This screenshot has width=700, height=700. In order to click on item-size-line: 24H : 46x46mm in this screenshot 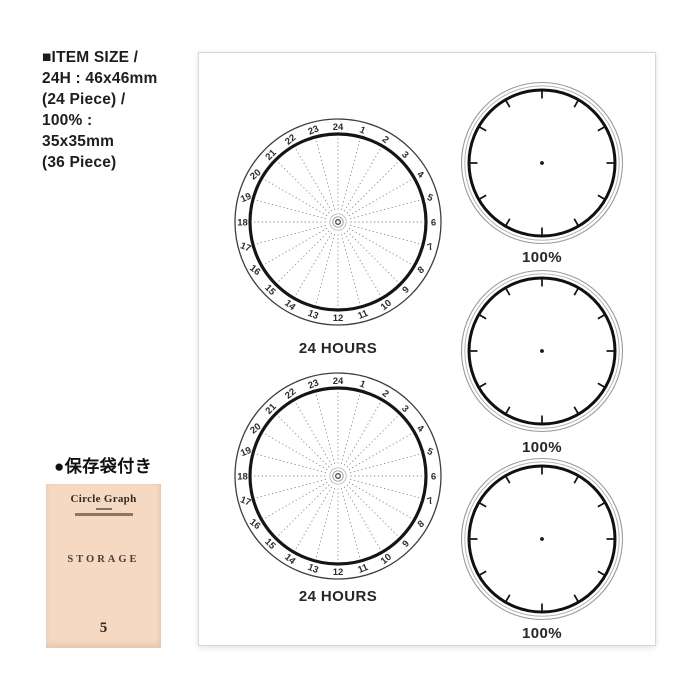, I will do `click(100, 78)`.